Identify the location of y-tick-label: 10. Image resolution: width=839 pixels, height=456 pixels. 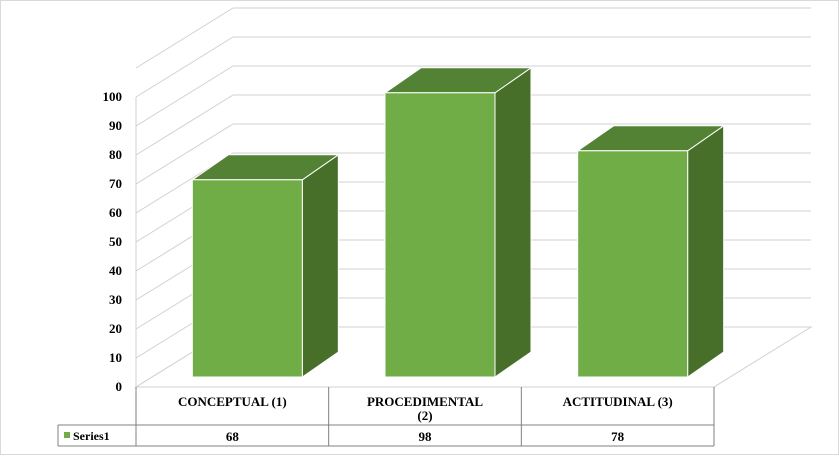
(115, 357).